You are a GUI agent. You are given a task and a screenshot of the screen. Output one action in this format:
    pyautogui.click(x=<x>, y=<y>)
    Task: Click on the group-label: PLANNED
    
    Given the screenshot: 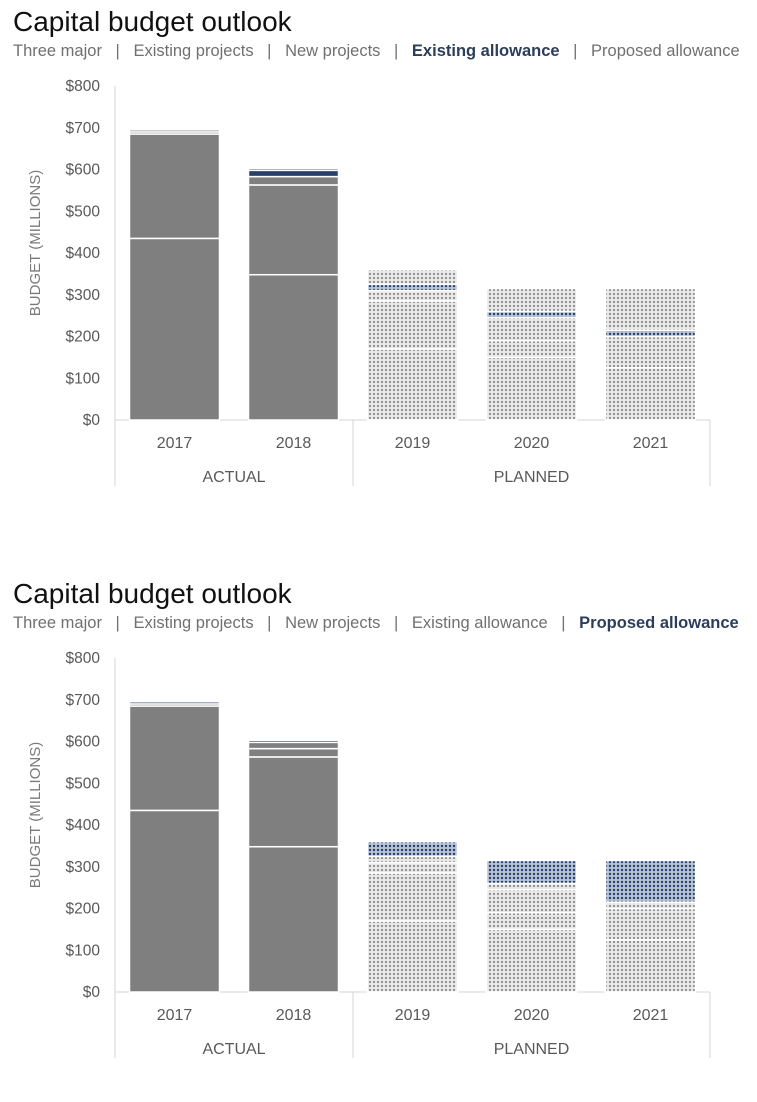 What is the action you would take?
    pyautogui.click(x=532, y=477)
    